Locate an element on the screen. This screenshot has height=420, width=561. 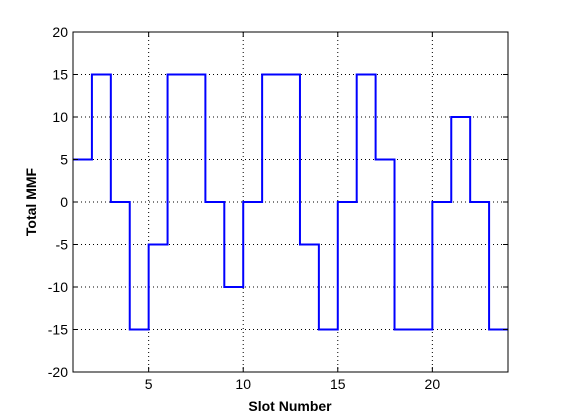
y-tick-label: 10 is located at coordinates (60, 117).